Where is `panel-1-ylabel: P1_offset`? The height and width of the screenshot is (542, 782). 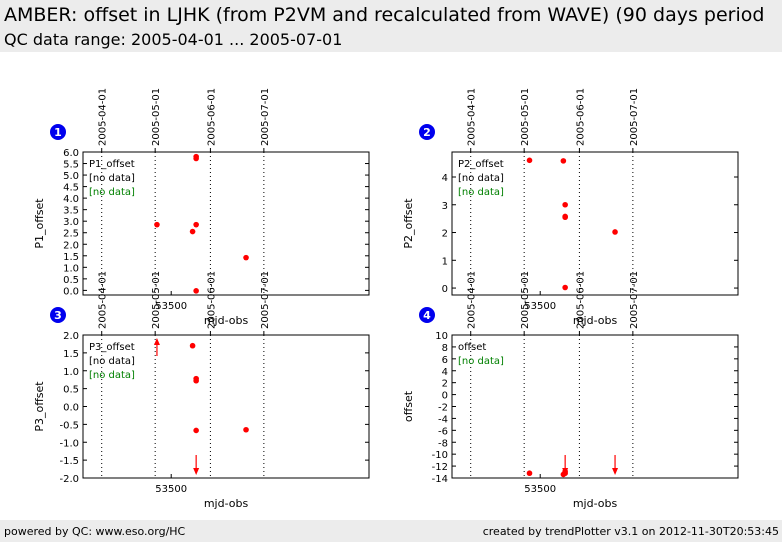 panel-1-ylabel: P1_offset is located at coordinates (39, 223).